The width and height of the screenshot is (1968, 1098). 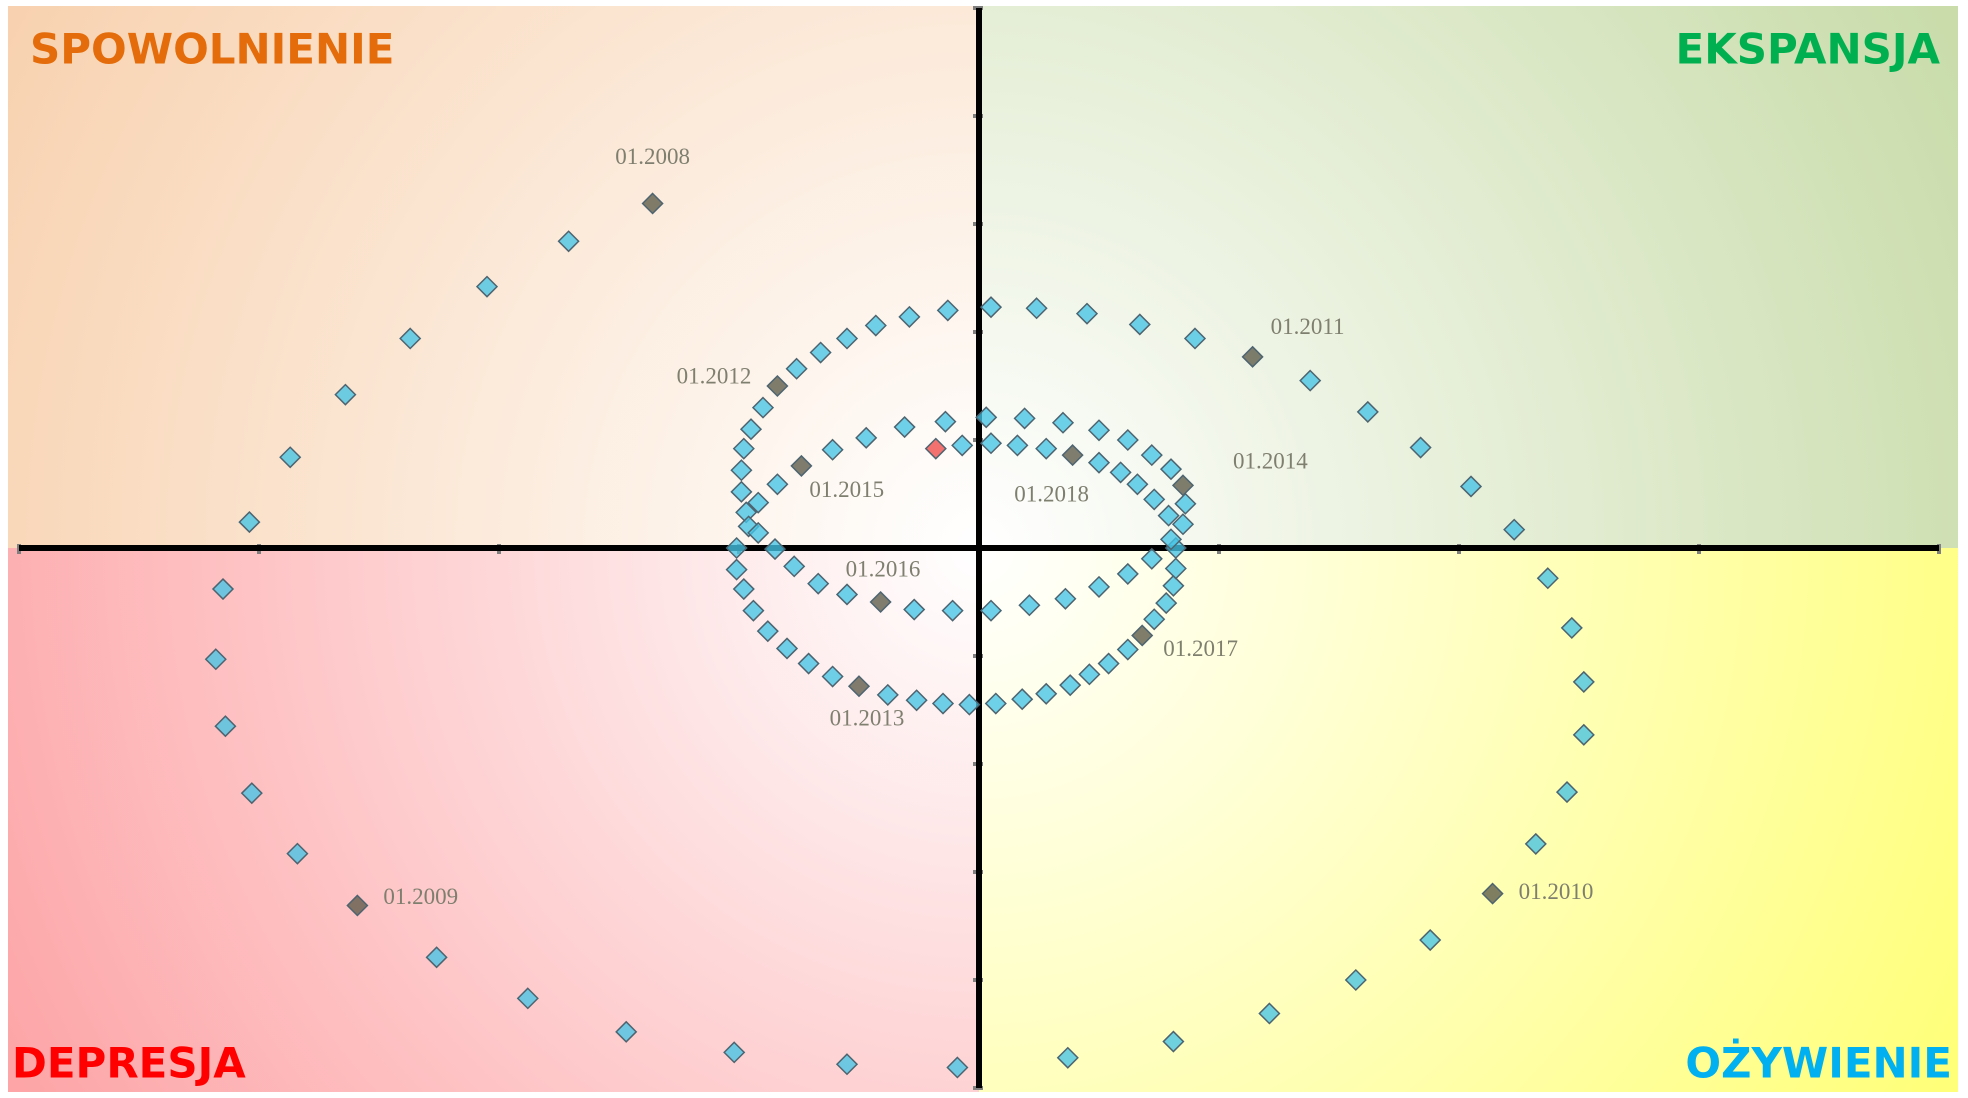 I want to click on point-label: 01.2017, so click(x=1200, y=648).